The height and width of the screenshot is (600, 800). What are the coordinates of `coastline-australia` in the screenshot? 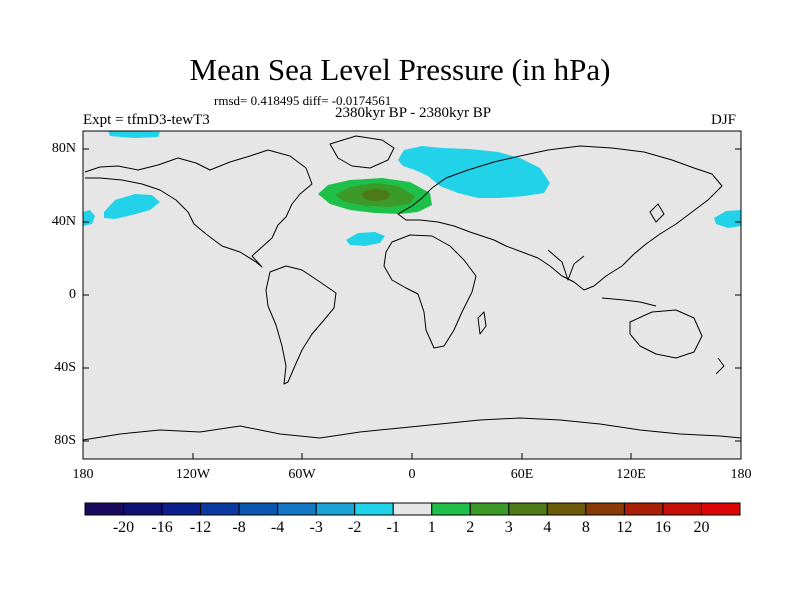 It's located at (666, 334).